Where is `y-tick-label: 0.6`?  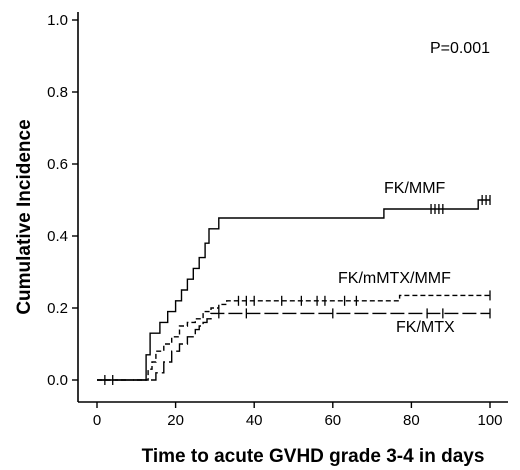 y-tick-label: 0.6 is located at coordinates (57, 164).